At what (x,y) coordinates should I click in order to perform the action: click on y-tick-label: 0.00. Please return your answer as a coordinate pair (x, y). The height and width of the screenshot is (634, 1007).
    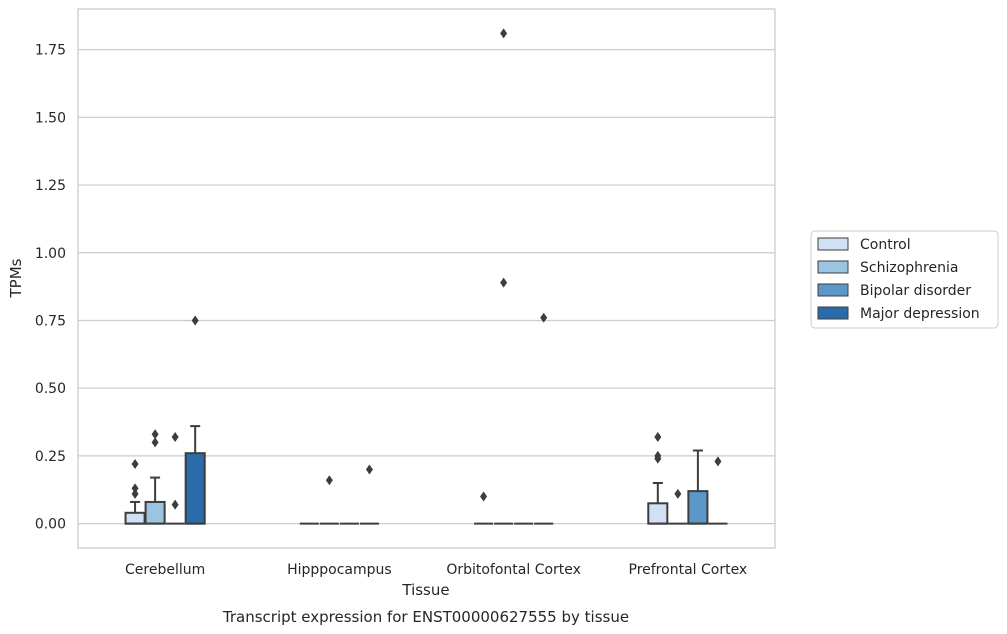
    Looking at the image, I should click on (50, 525).